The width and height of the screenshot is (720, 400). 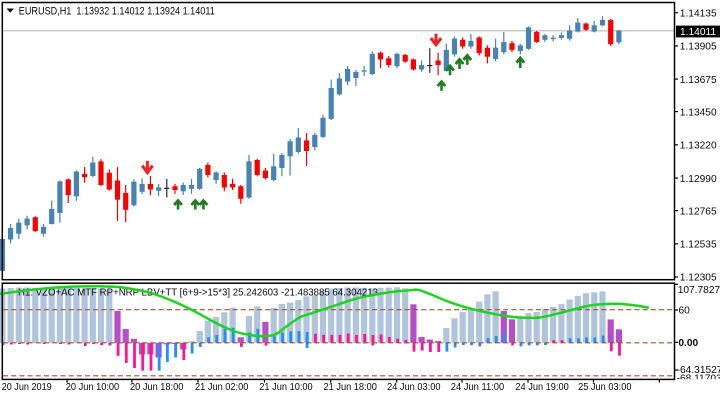 What do you see at coordinates (698, 379) in the screenshot?
I see `svg-text: -68.11703` at bounding box center [698, 379].